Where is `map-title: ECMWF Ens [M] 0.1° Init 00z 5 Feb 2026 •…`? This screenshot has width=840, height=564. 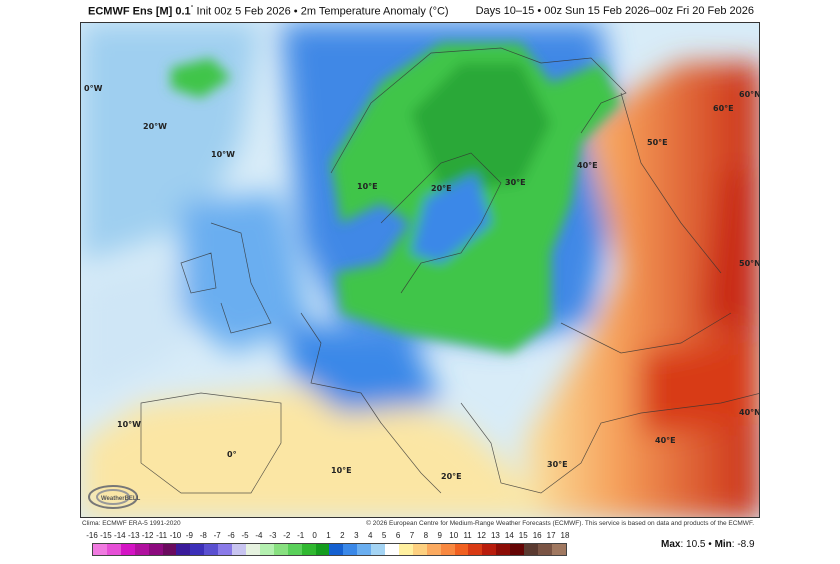 map-title: ECMWF Ens [M] 0.1° Init 00z 5 Feb 2026 •… is located at coordinates (268, 11).